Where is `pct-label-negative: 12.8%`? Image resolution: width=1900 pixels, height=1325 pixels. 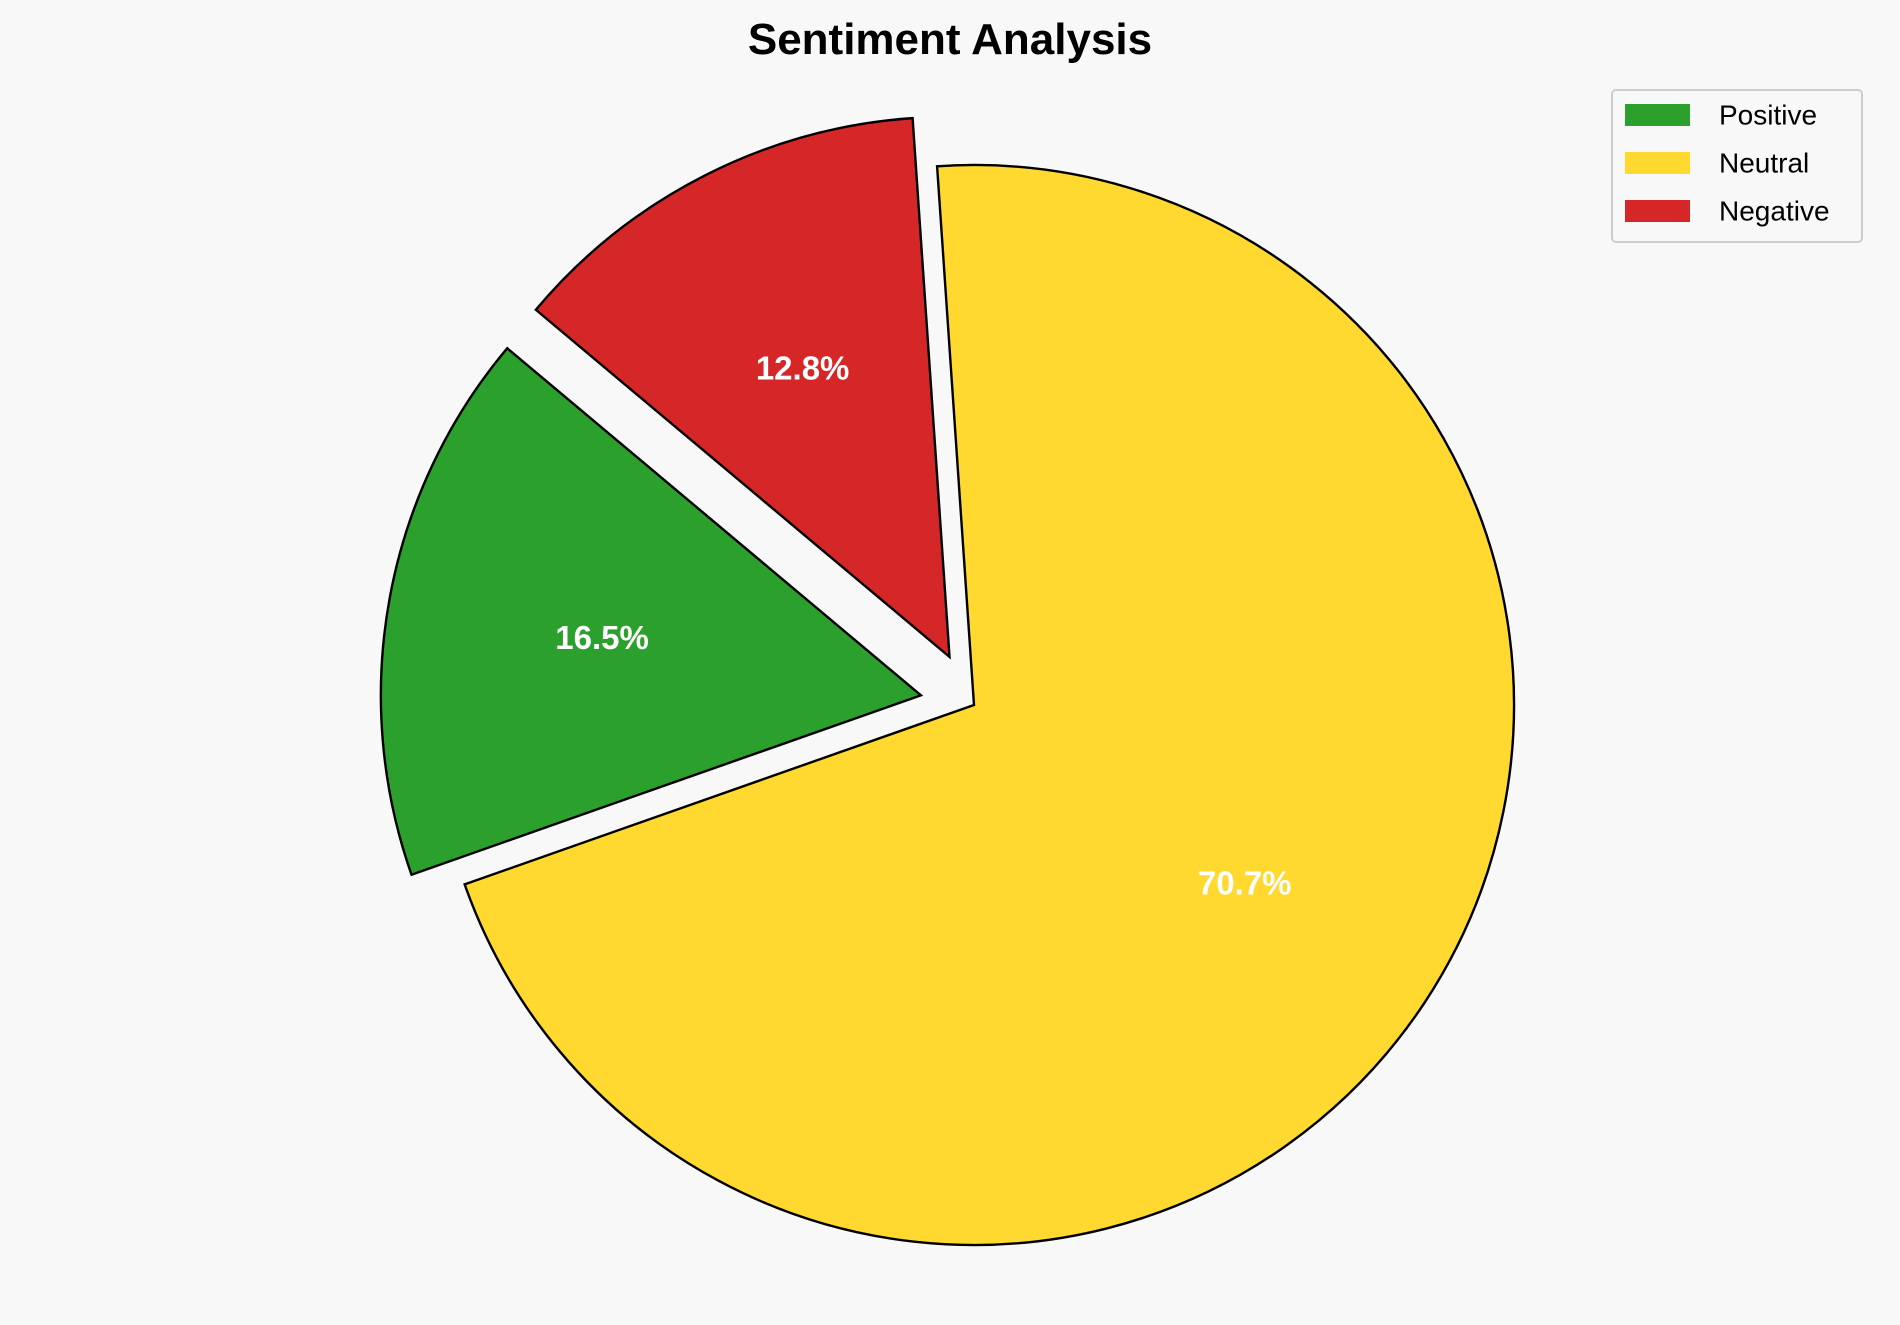
pct-label-negative: 12.8% is located at coordinates (803, 368).